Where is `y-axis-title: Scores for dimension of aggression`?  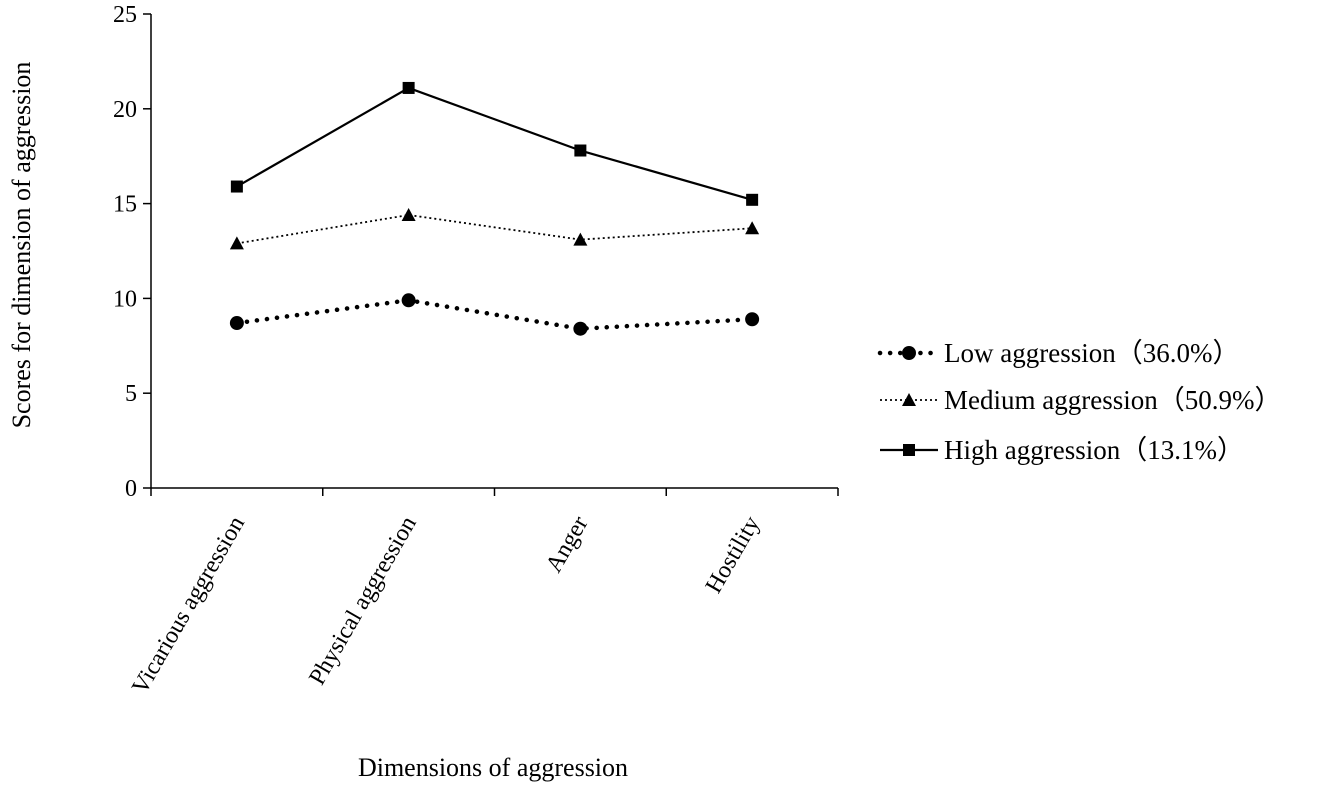 y-axis-title: Scores for dimension of aggression is located at coordinates (21, 245).